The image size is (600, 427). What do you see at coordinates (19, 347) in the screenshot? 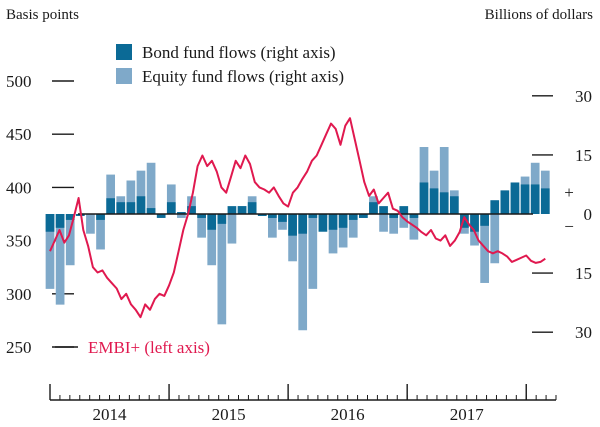
I see `left-tick-label: 250` at bounding box center [19, 347].